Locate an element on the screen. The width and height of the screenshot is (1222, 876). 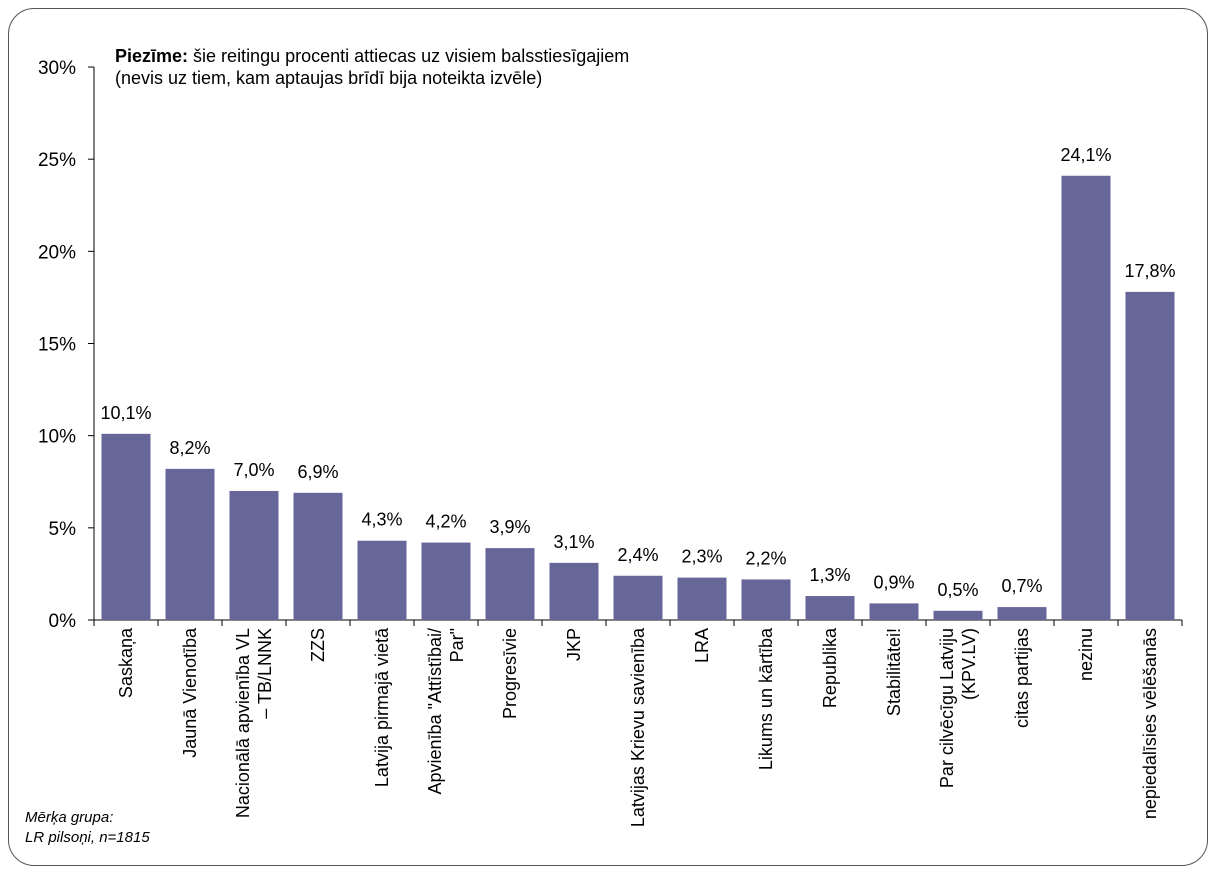
category-label: citas partijas is located at coordinates (1022, 678).